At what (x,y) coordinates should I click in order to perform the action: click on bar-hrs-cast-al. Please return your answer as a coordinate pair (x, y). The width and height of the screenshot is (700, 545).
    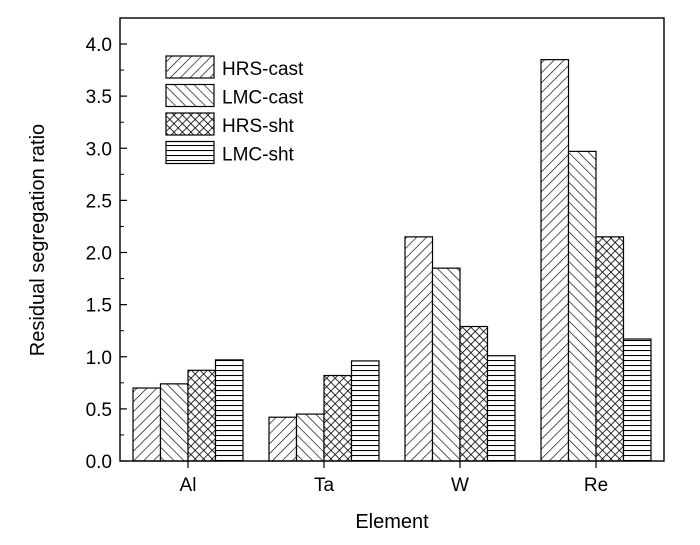
    Looking at the image, I should click on (147, 424).